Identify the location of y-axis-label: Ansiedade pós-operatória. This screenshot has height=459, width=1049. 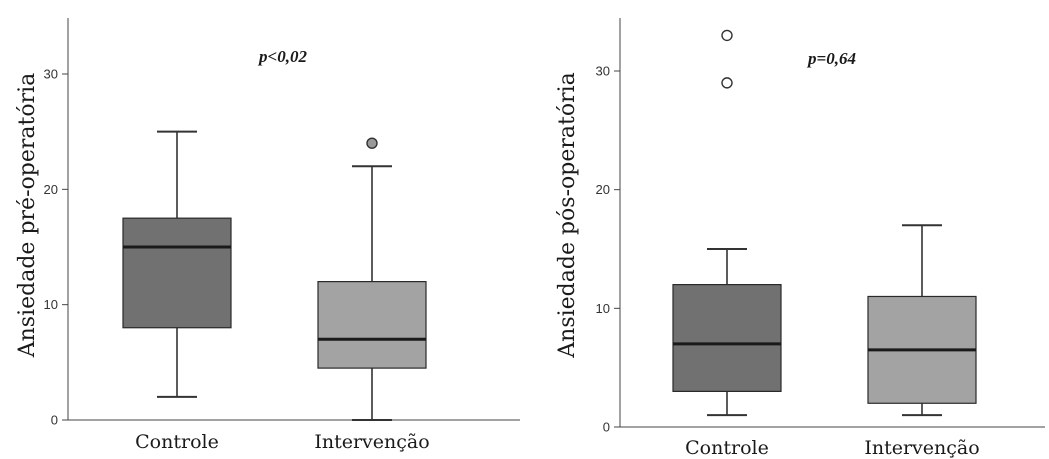
(567, 215).